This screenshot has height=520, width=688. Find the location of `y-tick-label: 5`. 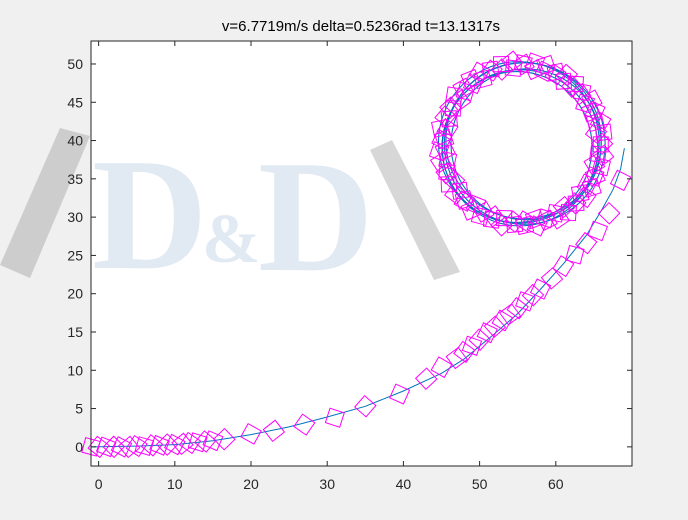

y-tick-label: 5 is located at coordinates (79, 409).